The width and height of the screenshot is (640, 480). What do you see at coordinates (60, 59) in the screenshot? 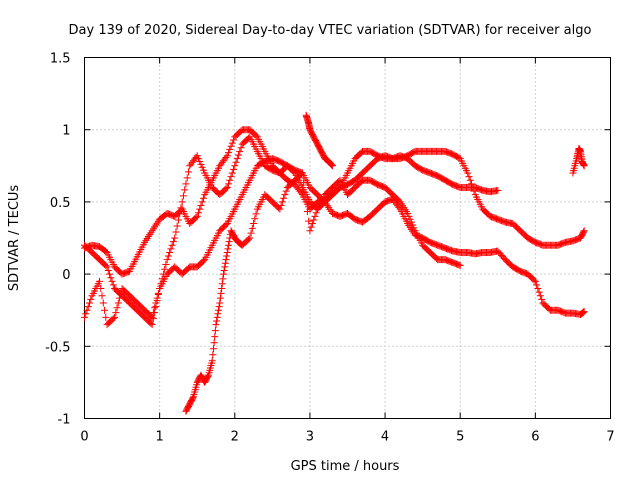
I see `y-tick-label: 1.5` at bounding box center [60, 59].